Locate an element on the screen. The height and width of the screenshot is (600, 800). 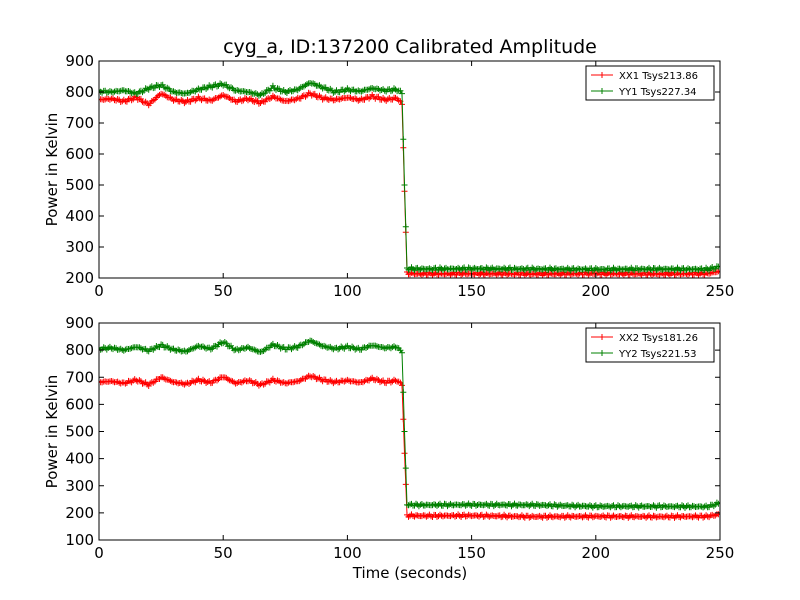
bottom-x-axis-label: Time (seconds) is located at coordinates (410, 573).